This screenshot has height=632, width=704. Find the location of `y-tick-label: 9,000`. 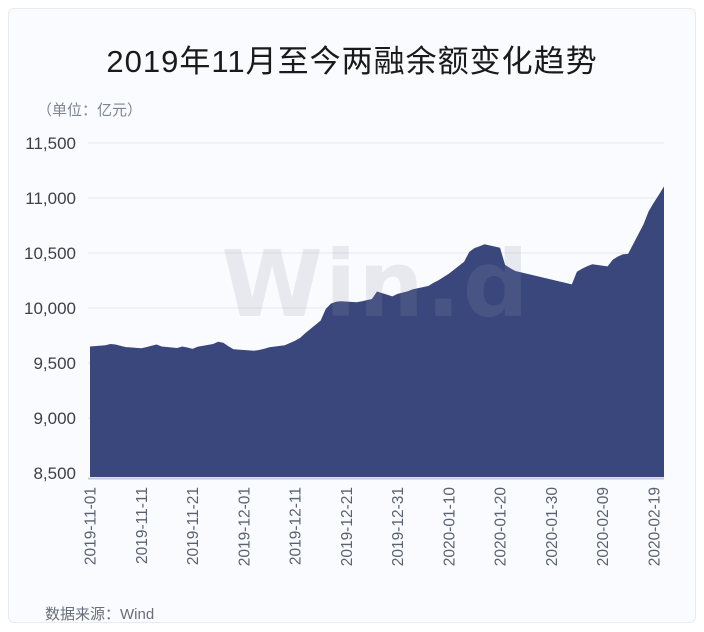

y-tick-label: 9,000 is located at coordinates (54, 418).